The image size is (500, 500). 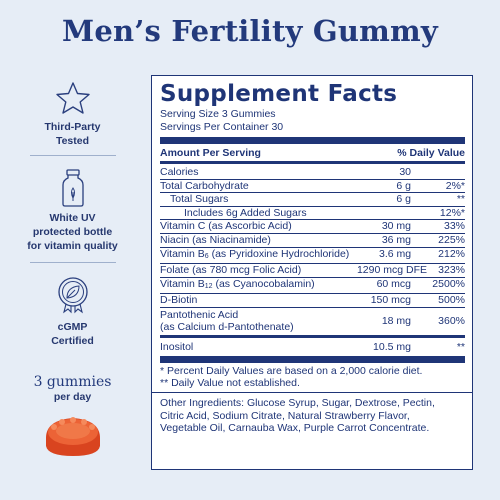 I want to click on badge-label-line: cGMP, so click(x=72, y=327).